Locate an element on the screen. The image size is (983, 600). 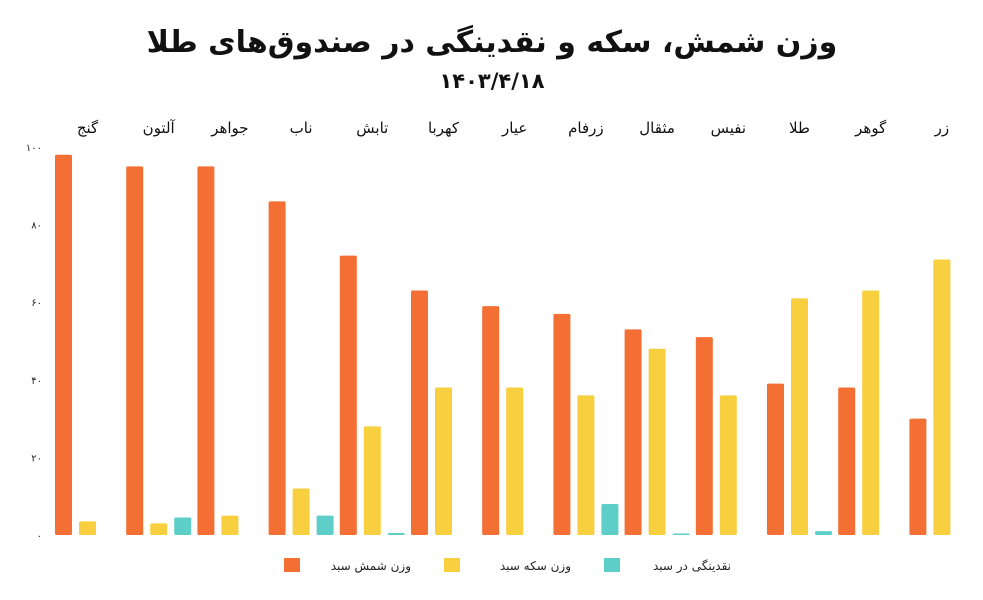
category-label: زرفام is located at coordinates (586, 128).